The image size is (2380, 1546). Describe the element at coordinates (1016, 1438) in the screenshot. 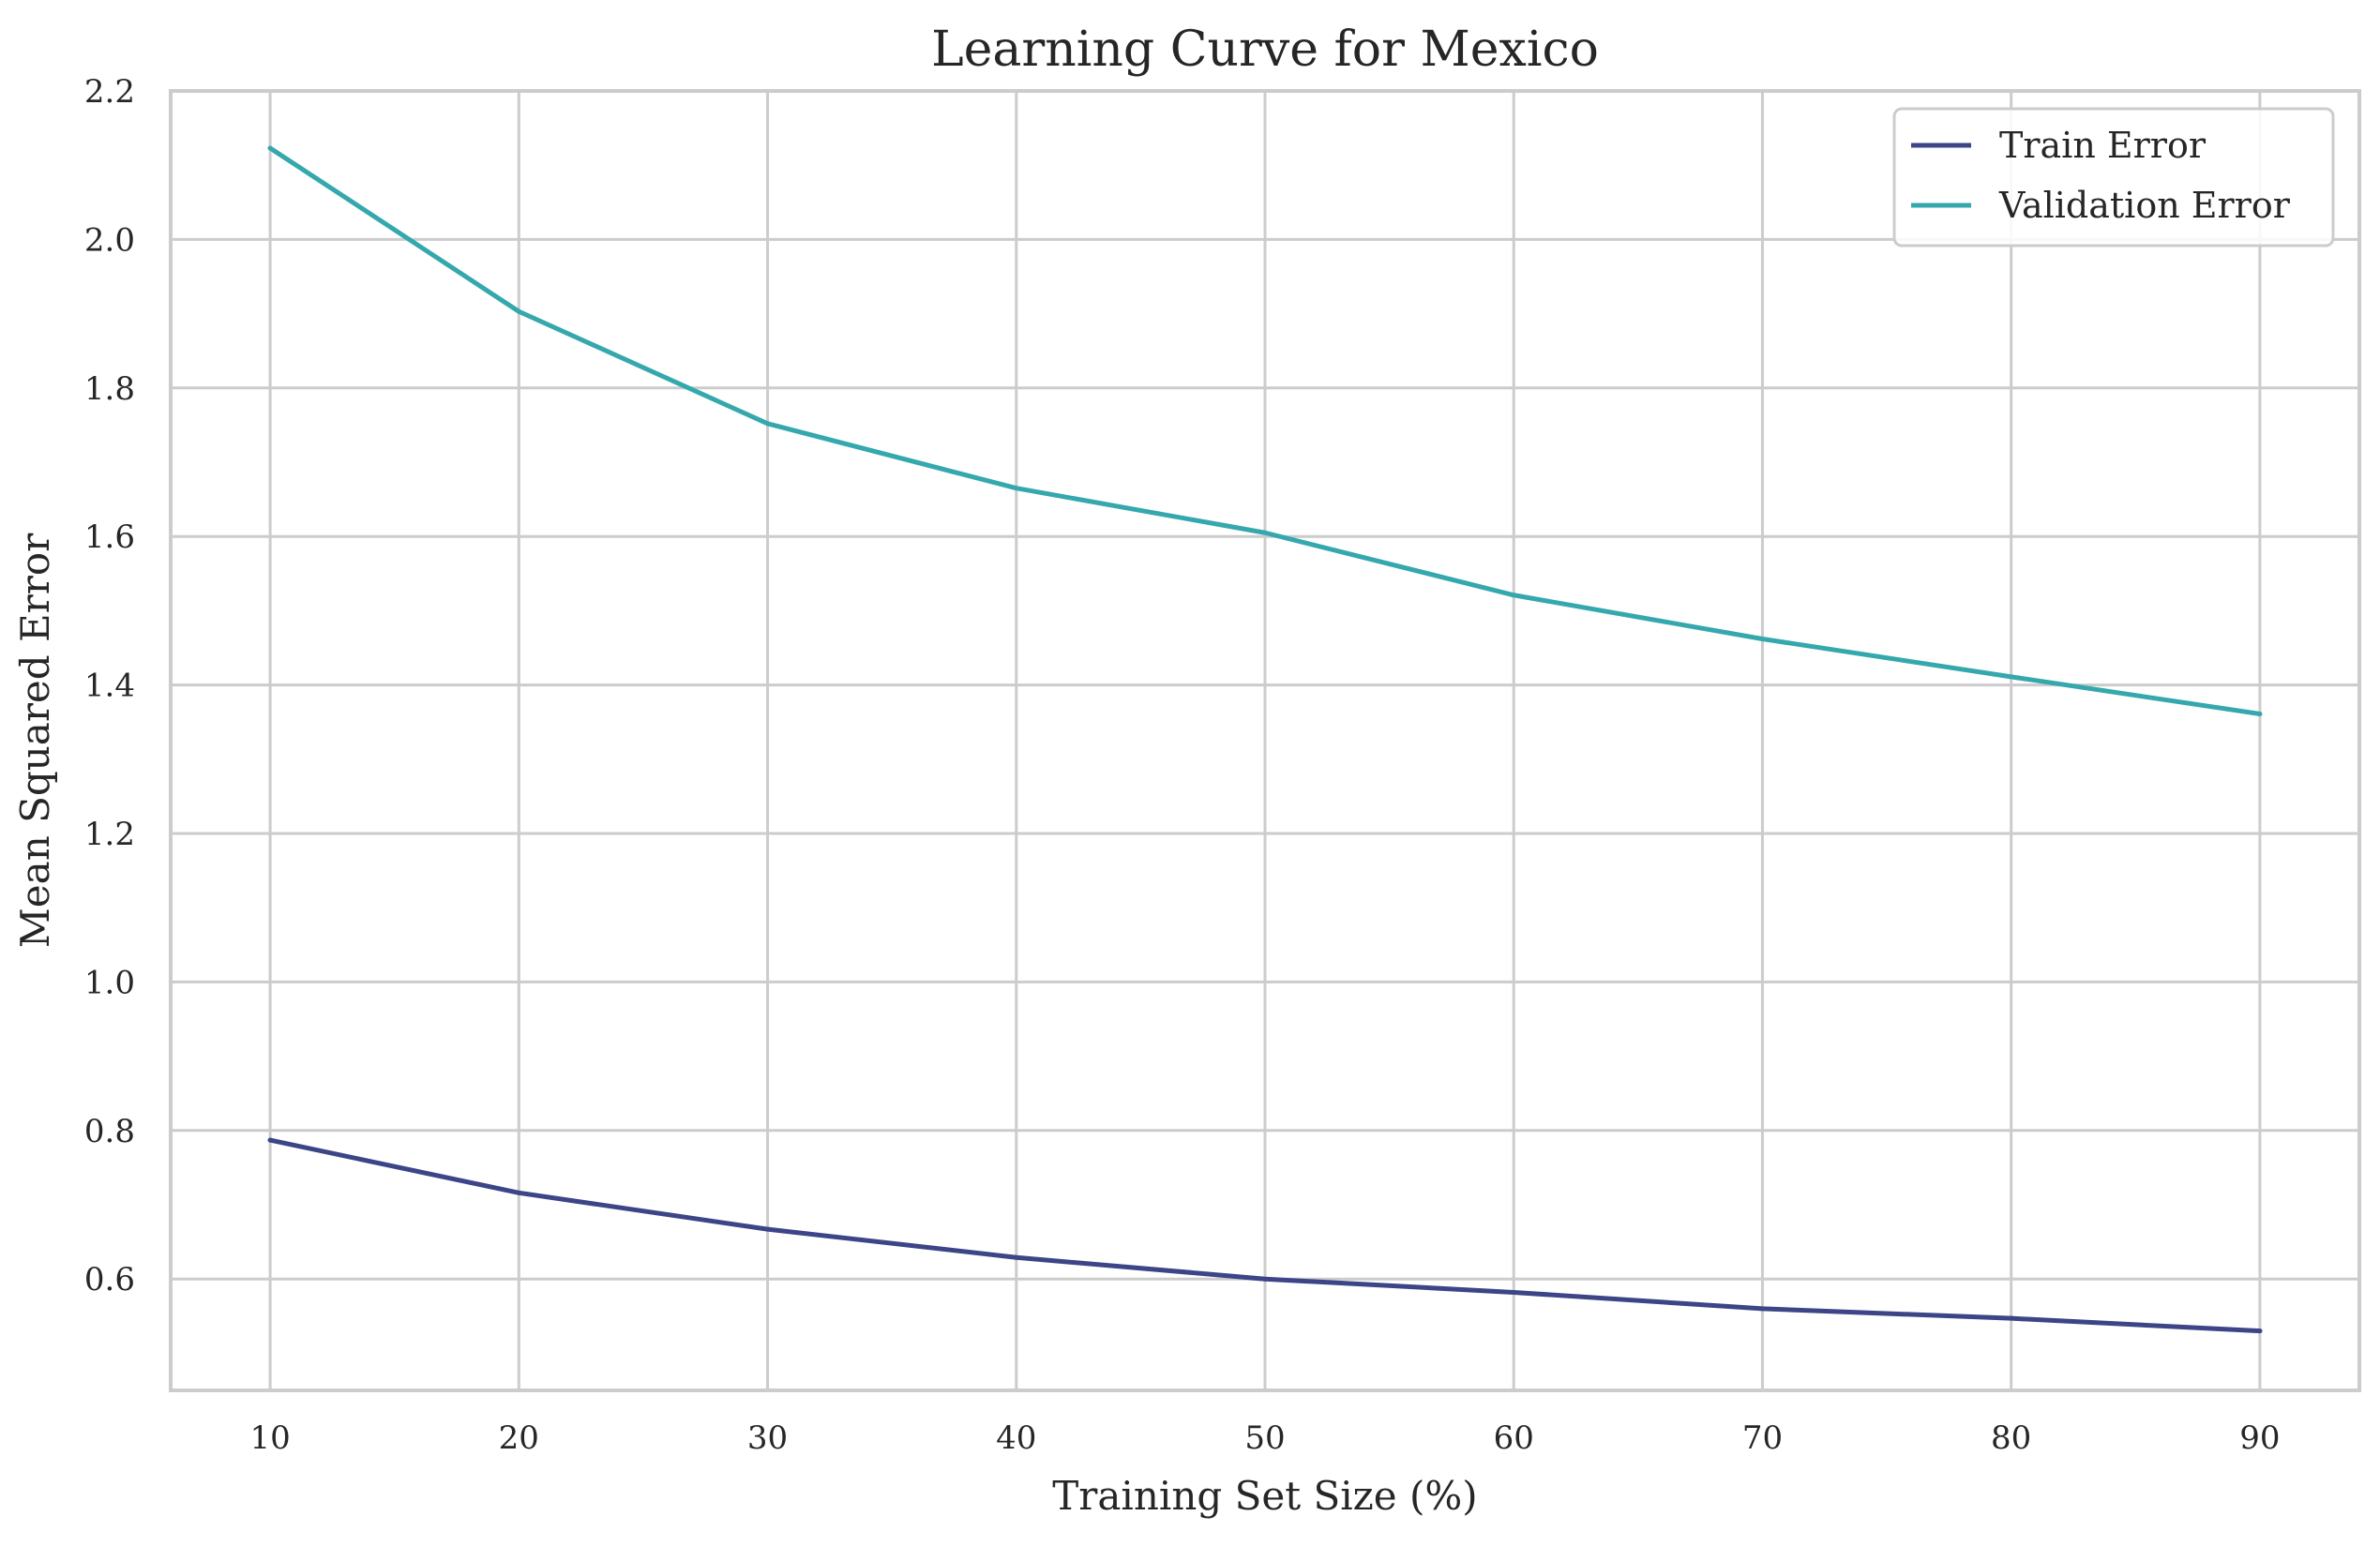

I see `x-tick-label: 40` at that location.